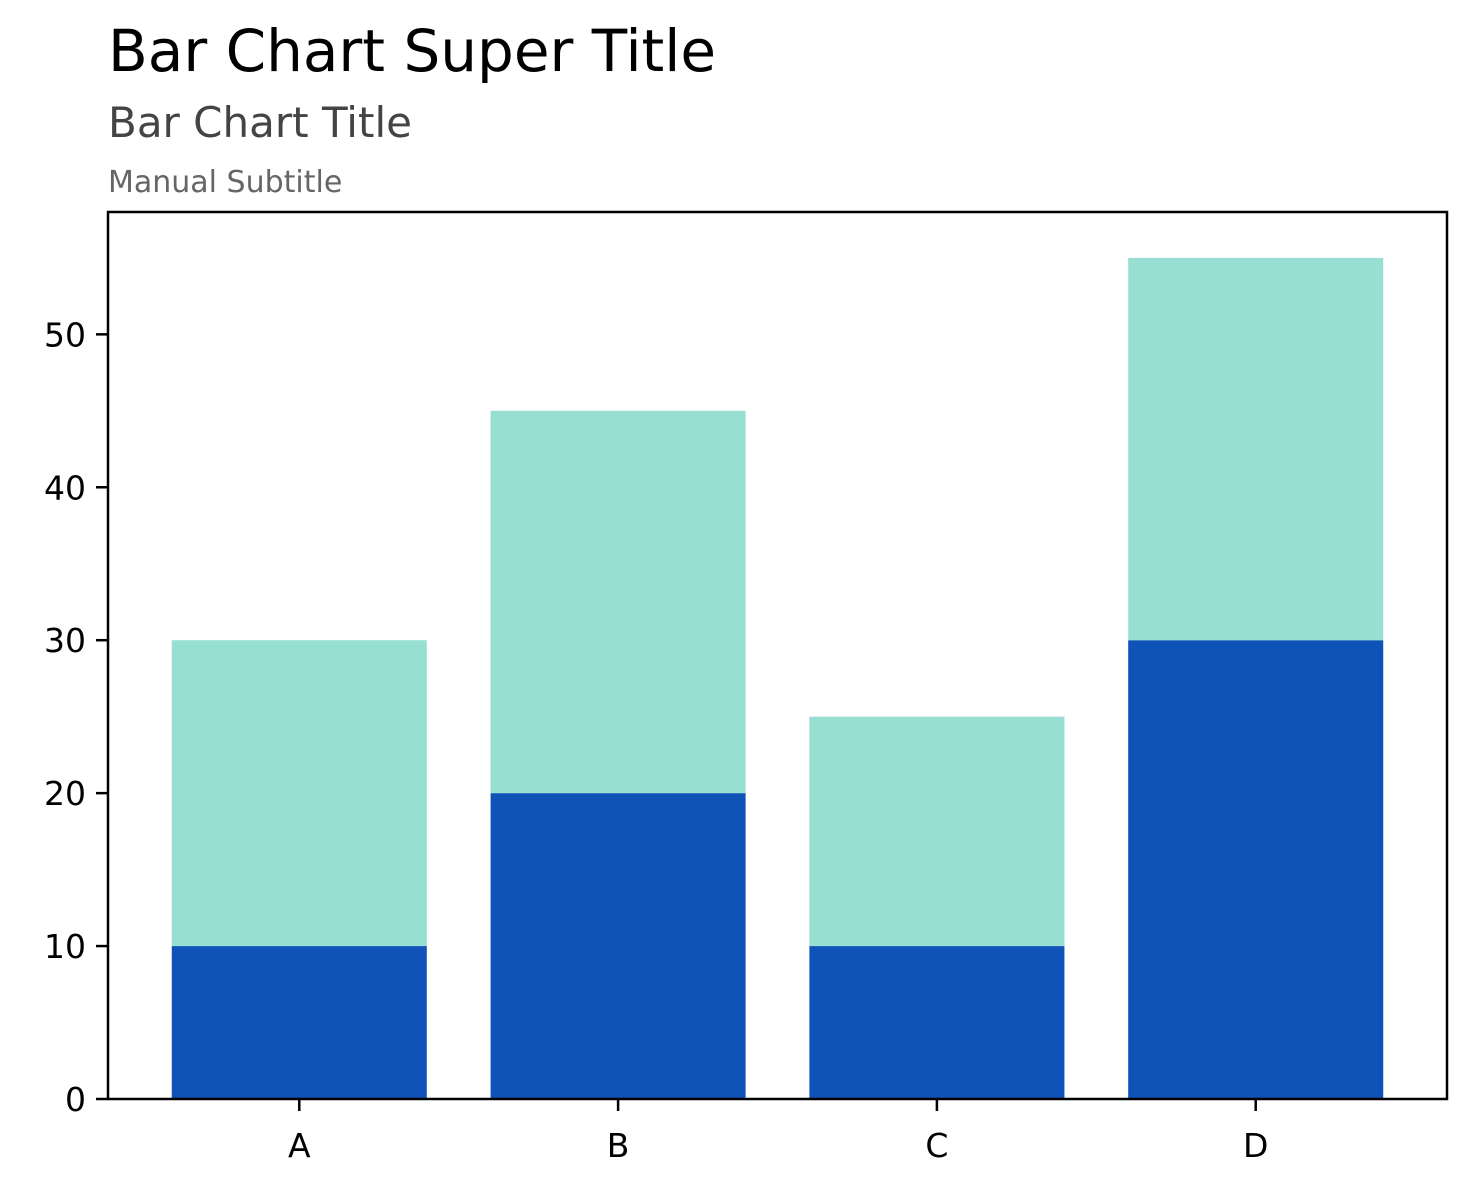  What do you see at coordinates (1255, 1145) in the screenshot?
I see `x-tick-label-d: D` at bounding box center [1255, 1145].